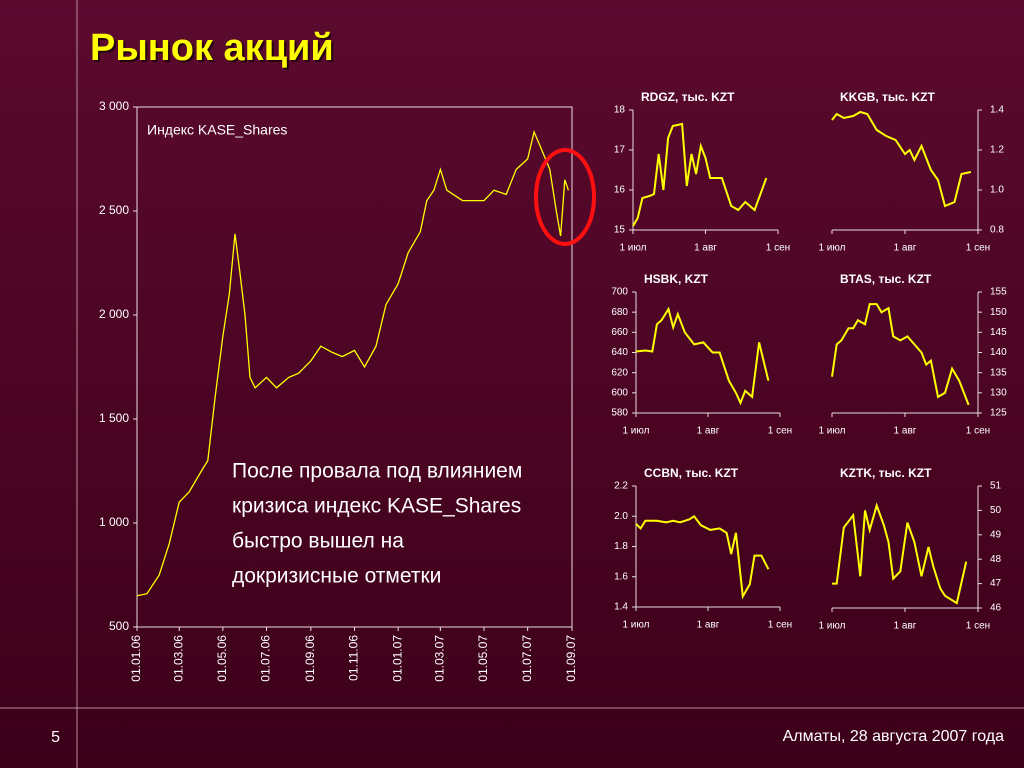 The height and width of the screenshot is (768, 1024). Describe the element at coordinates (527, 658) in the screenshot. I see `x-tick-label: 01.07.07` at that location.